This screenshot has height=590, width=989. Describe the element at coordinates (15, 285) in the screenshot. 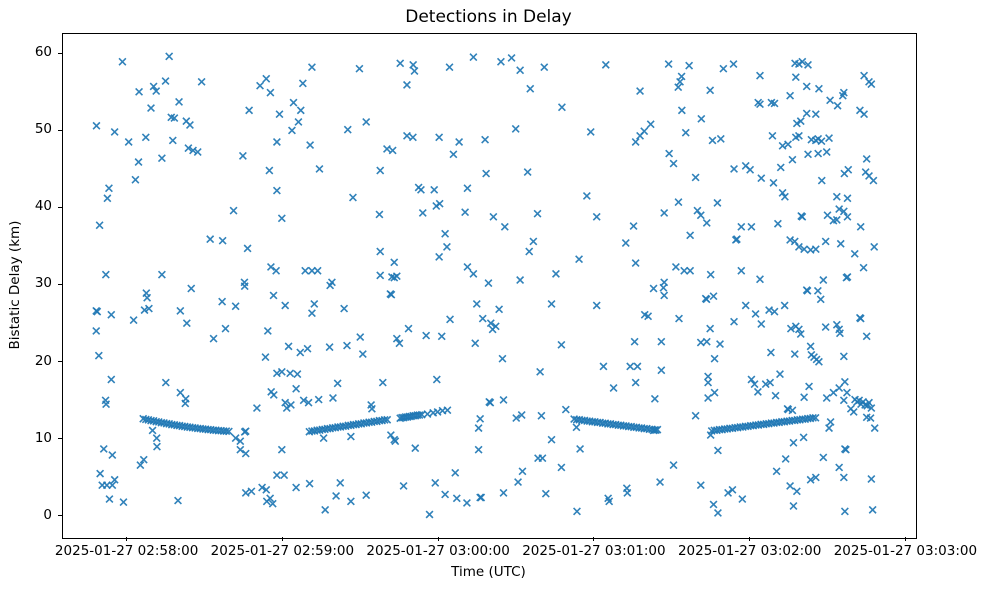

I see `y-axis-label: Bistatic Delay (km)` at that location.